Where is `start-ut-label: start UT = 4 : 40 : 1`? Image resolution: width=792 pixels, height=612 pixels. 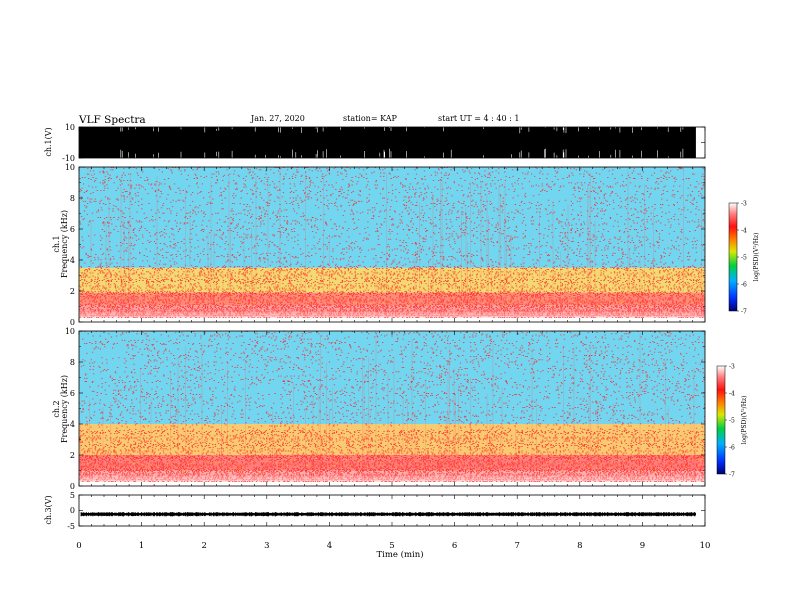 start-ut-label: start UT = 4 : 40 : 1 is located at coordinates (479, 118).